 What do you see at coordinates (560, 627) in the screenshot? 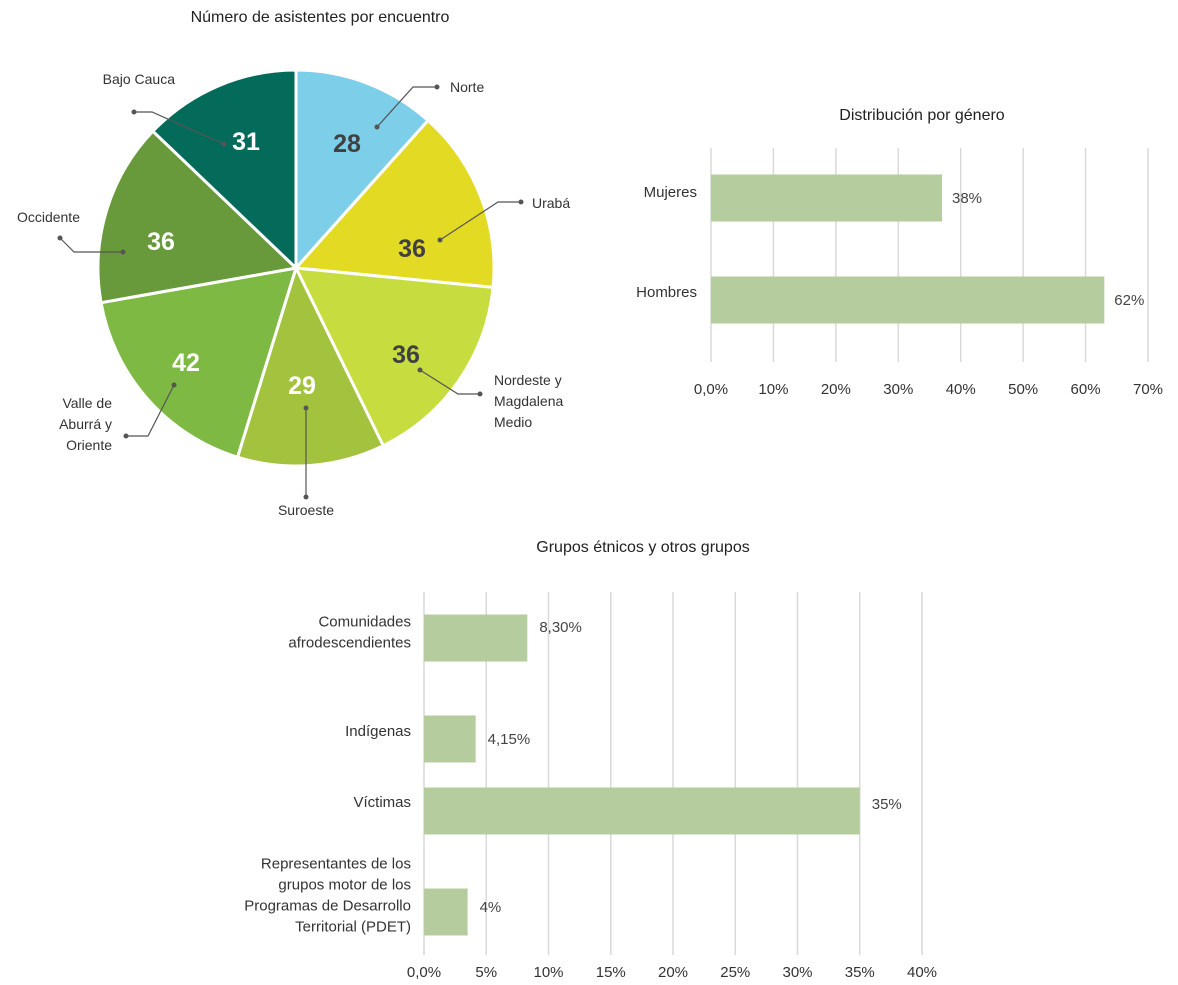
I see `bar-value-label: 8,30%` at bounding box center [560, 627].